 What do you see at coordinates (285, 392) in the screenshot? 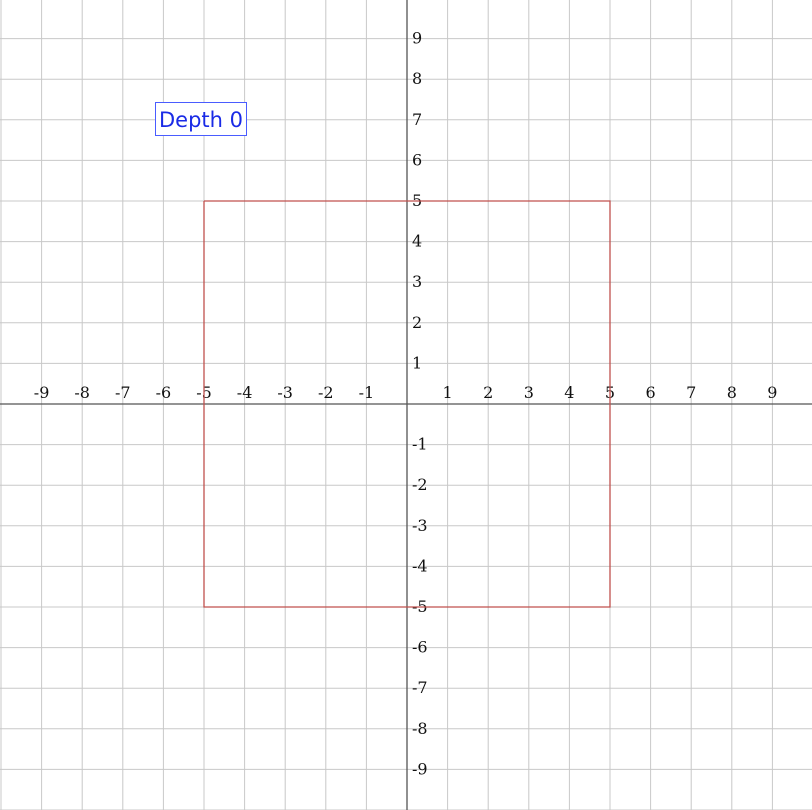
I see `x-tick-label: -3` at bounding box center [285, 392].